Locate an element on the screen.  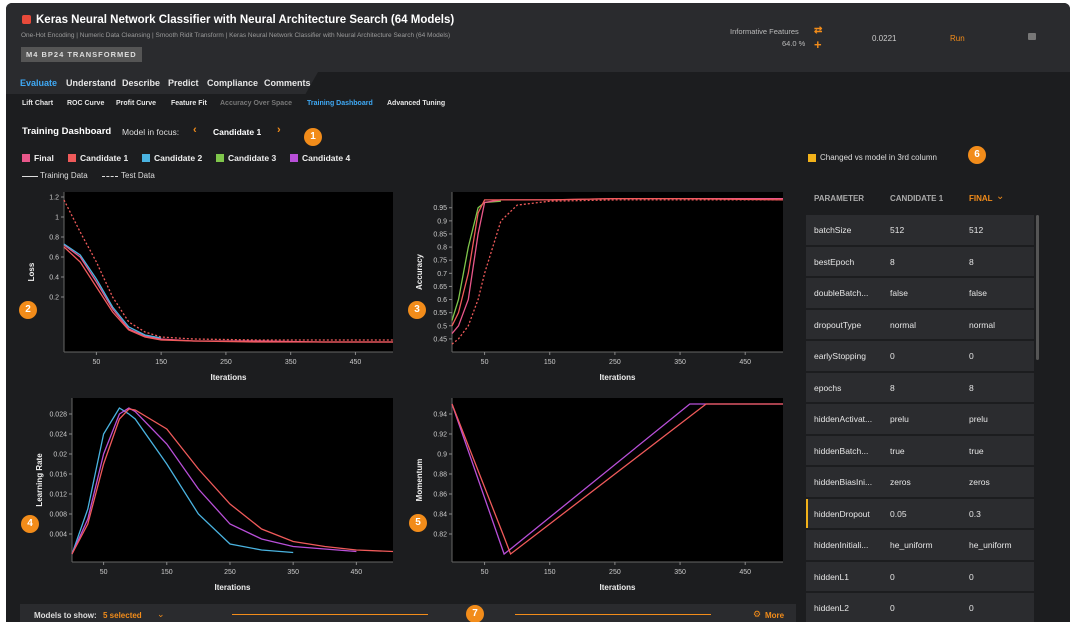
chevron: ⌄ is located at coordinates (161, 614).